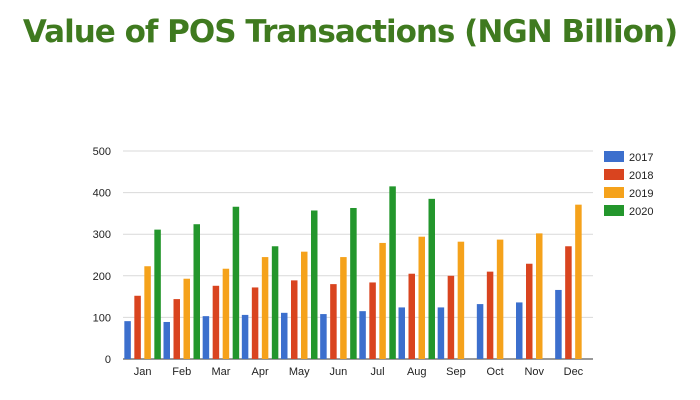  Describe the element at coordinates (339, 372) in the screenshot. I see `x-tick-label: Jun` at that location.